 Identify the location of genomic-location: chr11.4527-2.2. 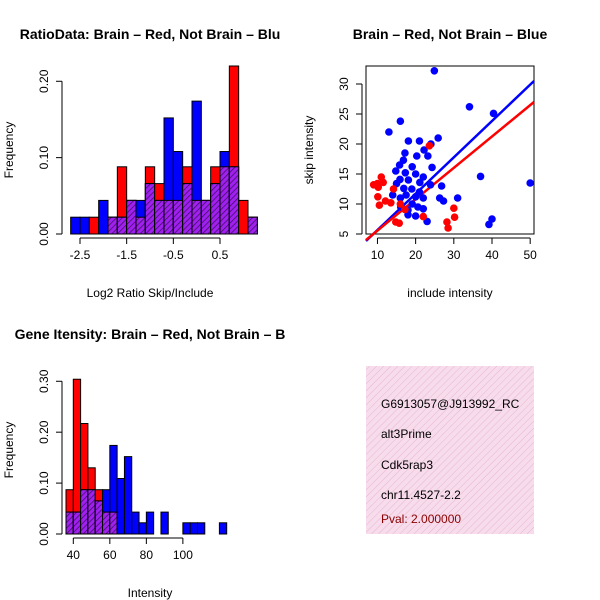
(421, 495).